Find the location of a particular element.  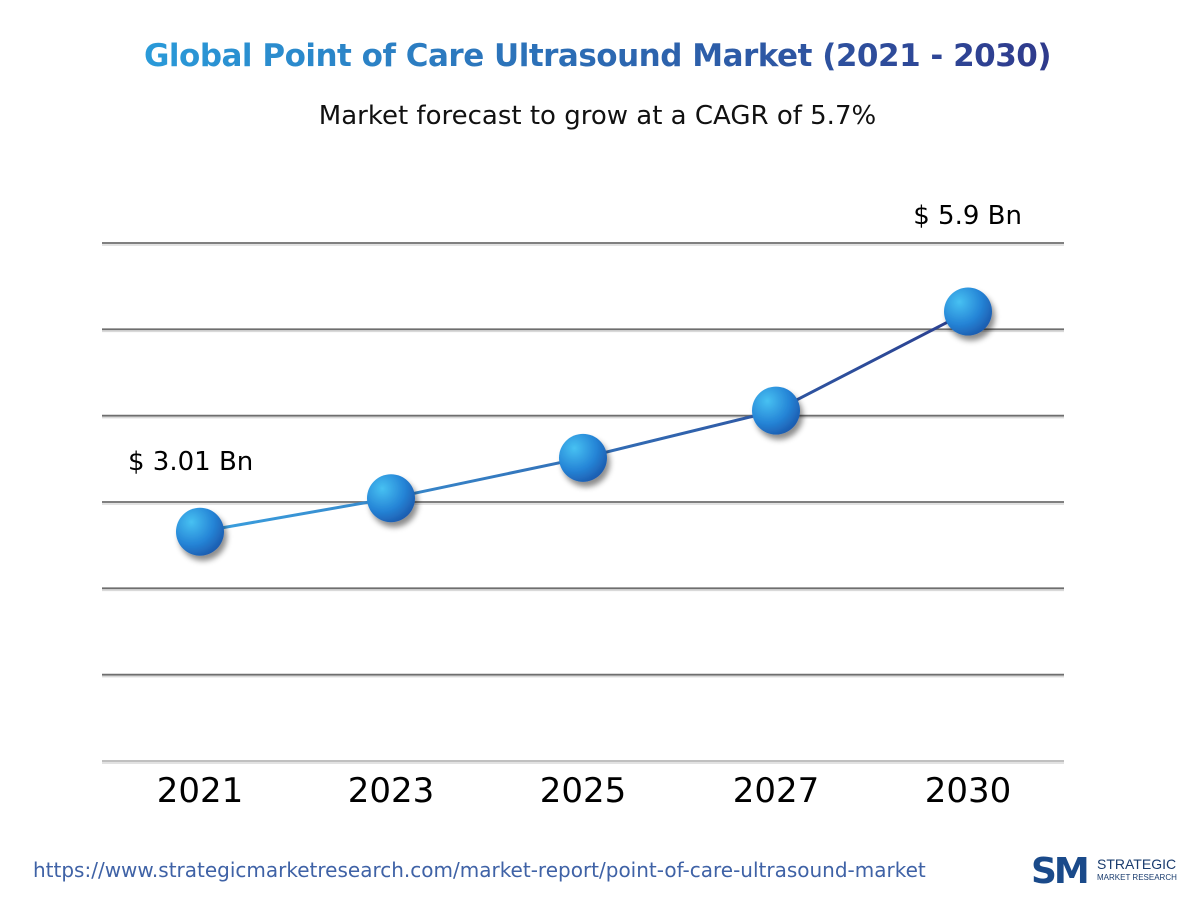

logo-line2: MARKET RESEARCH is located at coordinates (1137, 877).